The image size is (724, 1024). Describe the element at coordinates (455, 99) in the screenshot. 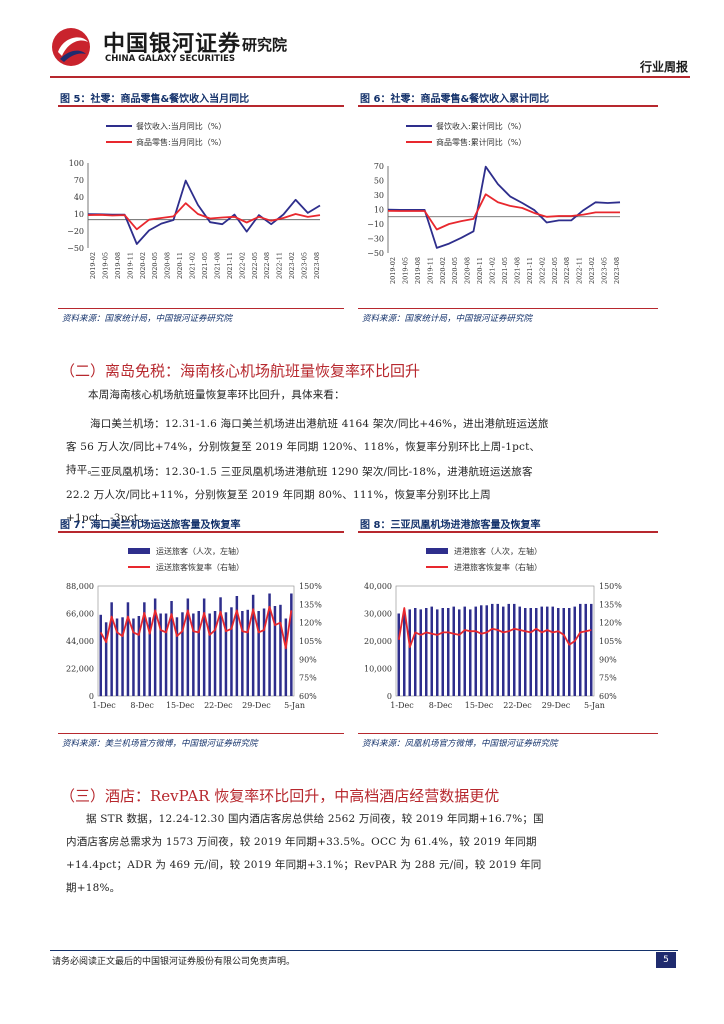

I see `chart-6-title: 图 6：社零：商品零售&餐饮收入累计同比` at that location.